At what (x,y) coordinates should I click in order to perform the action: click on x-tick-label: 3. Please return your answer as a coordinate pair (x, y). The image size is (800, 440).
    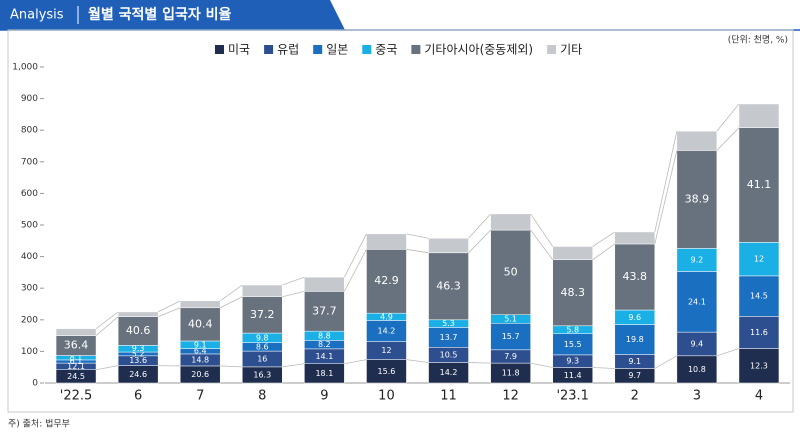
    Looking at the image, I should click on (697, 396).